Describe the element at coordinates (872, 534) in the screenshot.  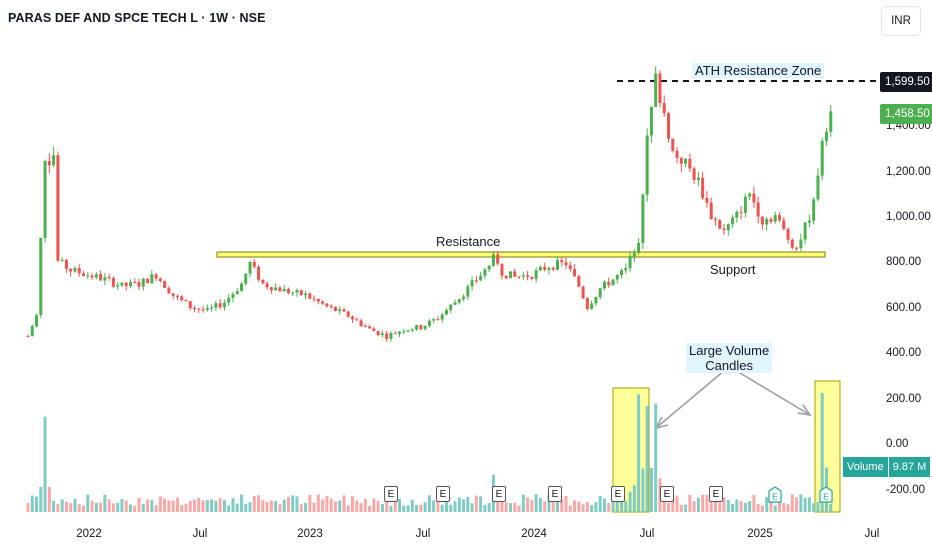
I see `xtick: Jul` at that location.